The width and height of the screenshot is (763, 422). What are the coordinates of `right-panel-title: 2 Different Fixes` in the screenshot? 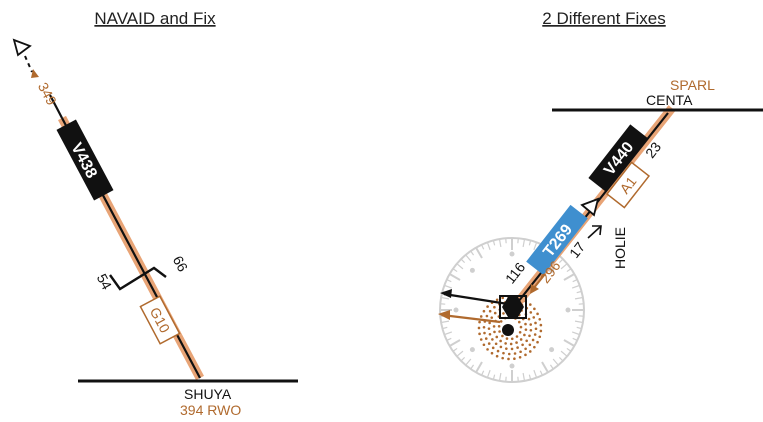 It's located at (603, 18).